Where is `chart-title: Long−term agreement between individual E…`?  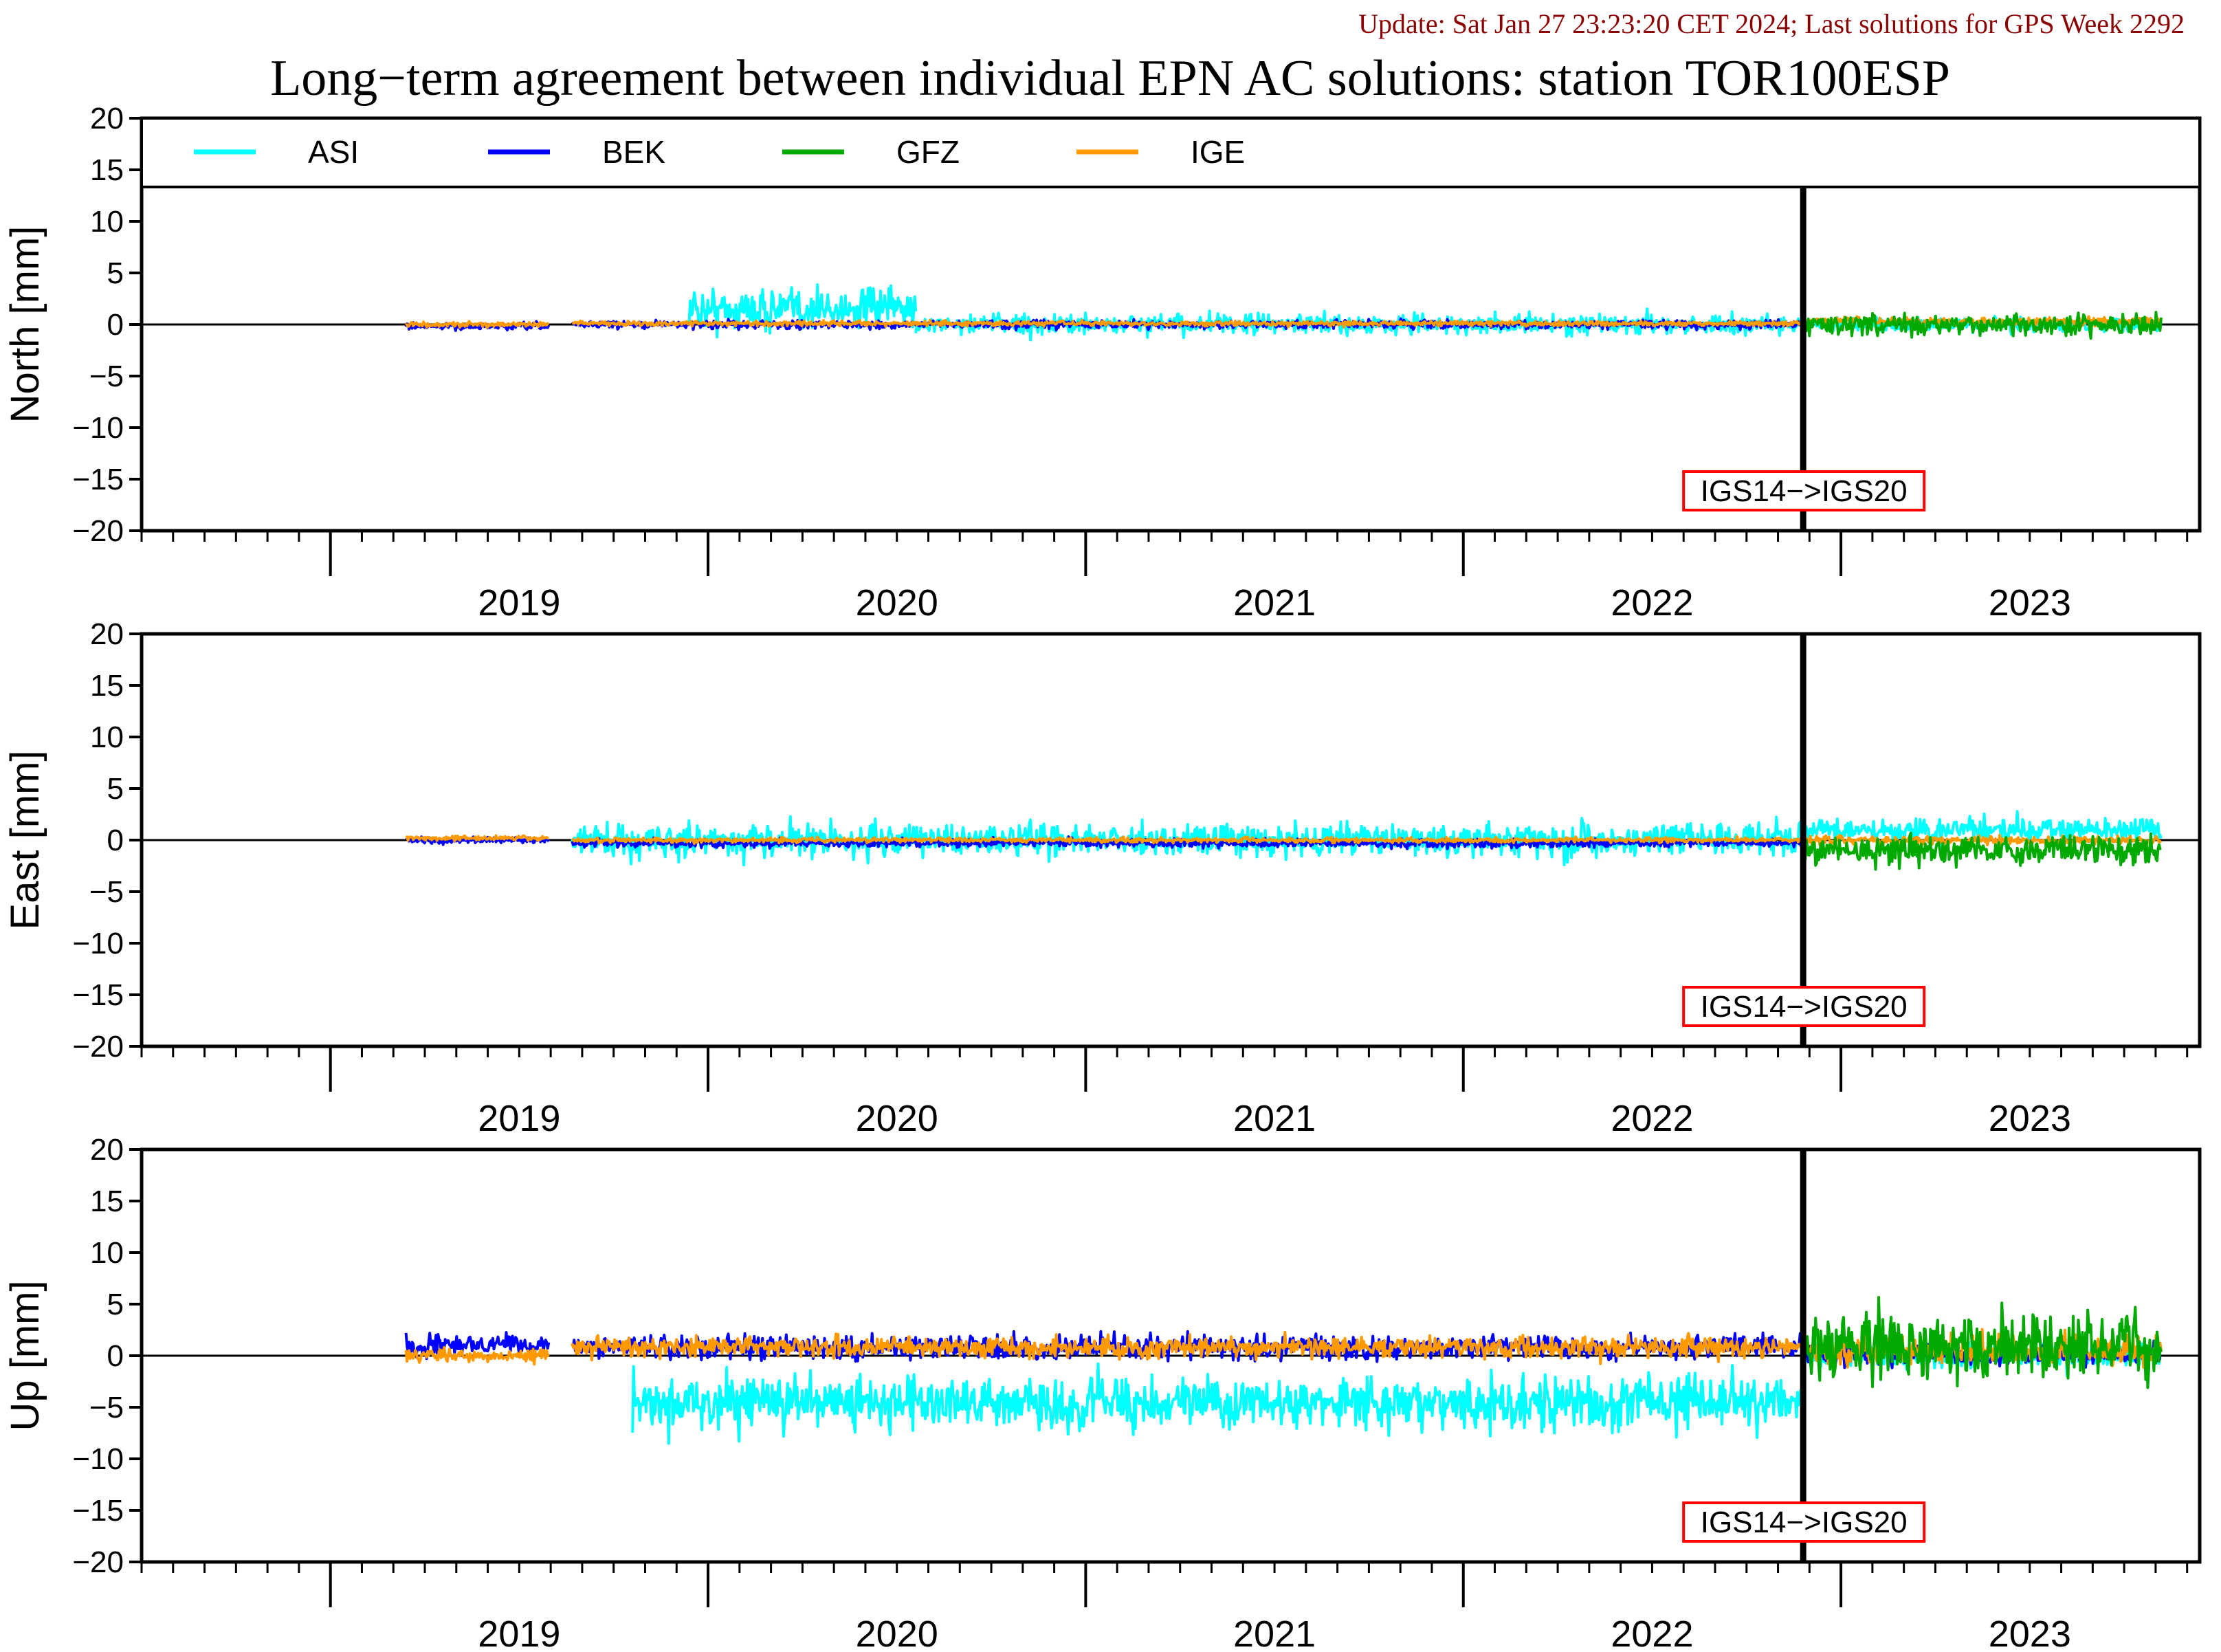
chart-title: Long−term agreement between individual E… is located at coordinates (1110, 78).